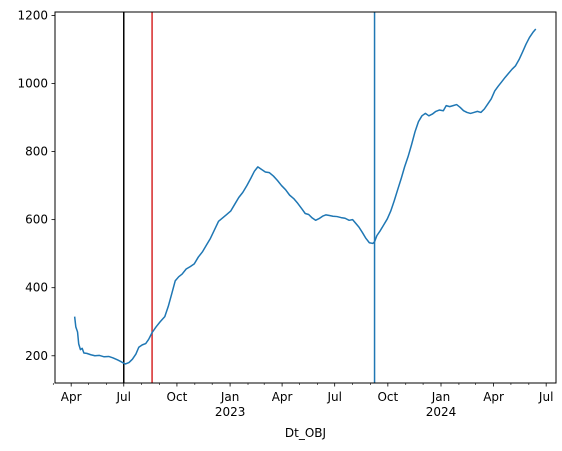 The width and height of the screenshot is (562, 451). Describe the element at coordinates (32, 15) in the screenshot. I see `y-tick-label-1200: 1200` at that location.